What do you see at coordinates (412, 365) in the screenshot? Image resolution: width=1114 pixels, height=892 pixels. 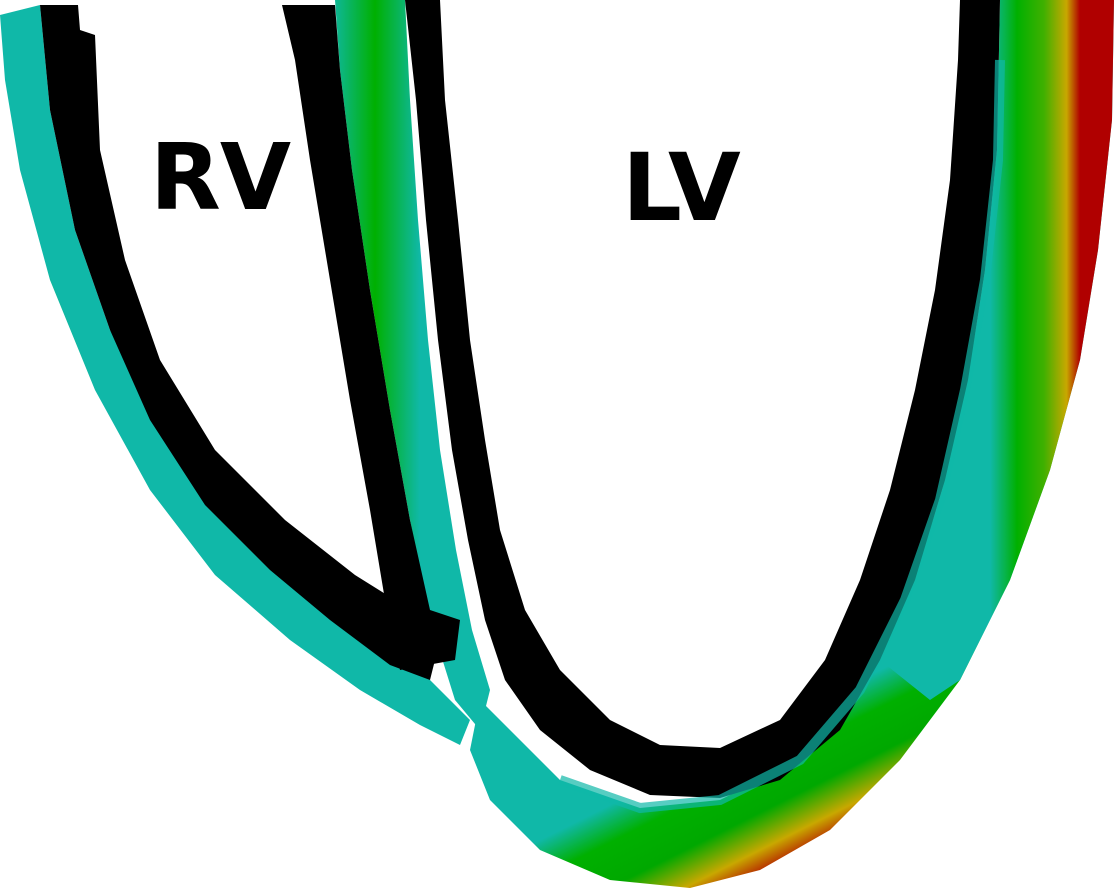 I see `septum-wall` at bounding box center [412, 365].